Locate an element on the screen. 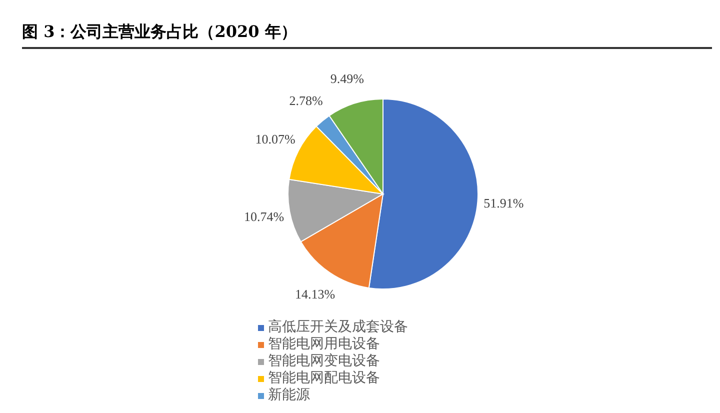  data-label: 10.74% is located at coordinates (264, 216).